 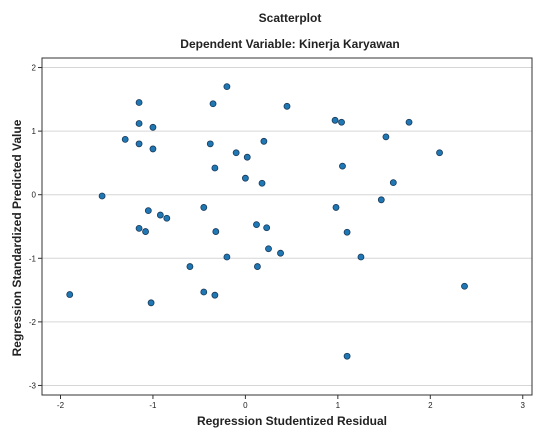 What do you see at coordinates (289, 44) in the screenshot?
I see `chart-subtitle: Dependent Variable: Kinerja Karyawan` at bounding box center [289, 44].